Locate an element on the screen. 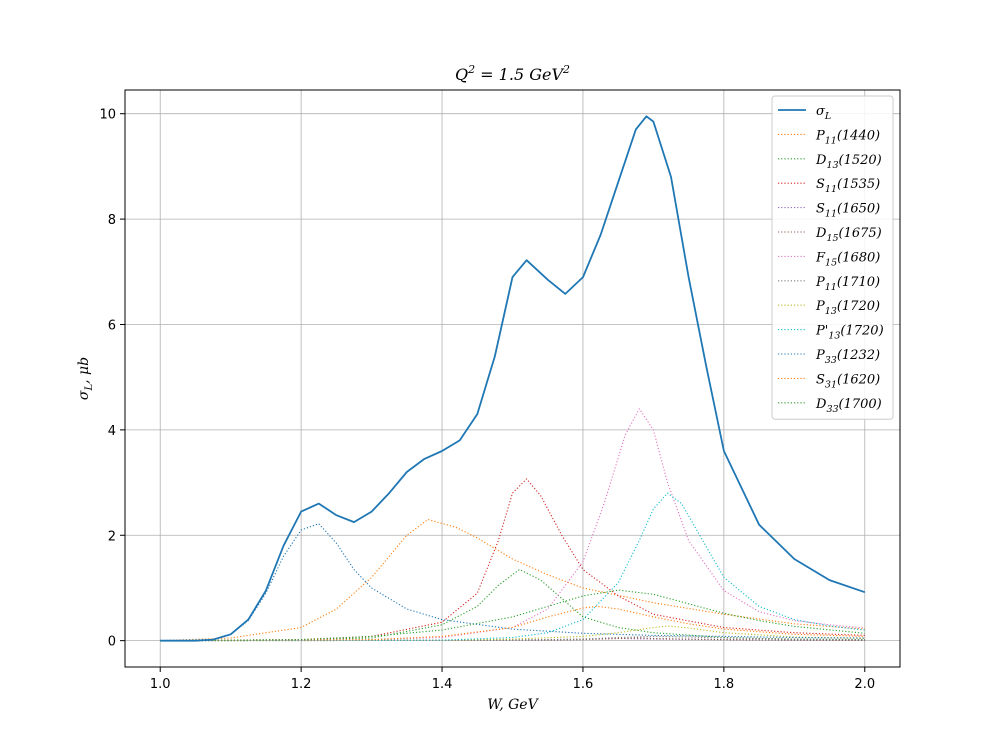 The image size is (1000, 750). x-tick-label: 1.0 is located at coordinates (160, 684).